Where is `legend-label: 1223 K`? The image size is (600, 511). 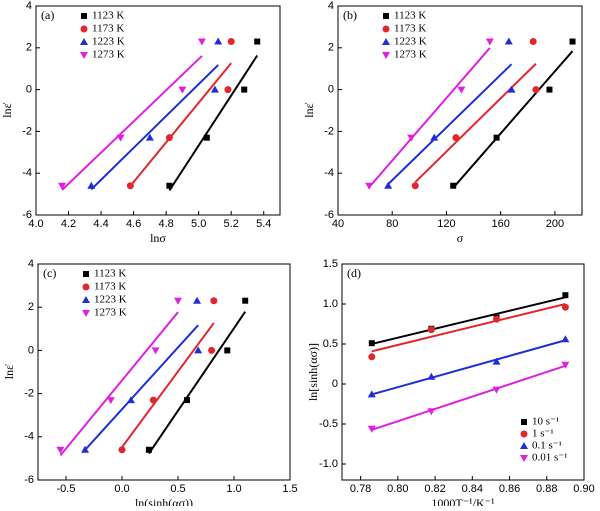
legend-label: 1223 K is located at coordinates (410, 42).